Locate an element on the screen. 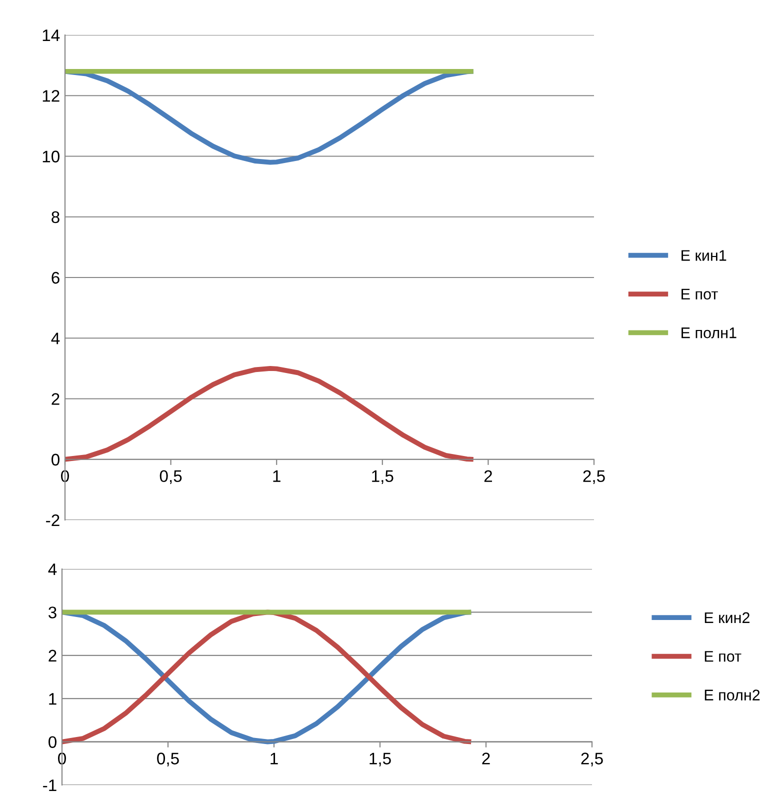  y-tick-label: 12 is located at coordinates (51, 96).